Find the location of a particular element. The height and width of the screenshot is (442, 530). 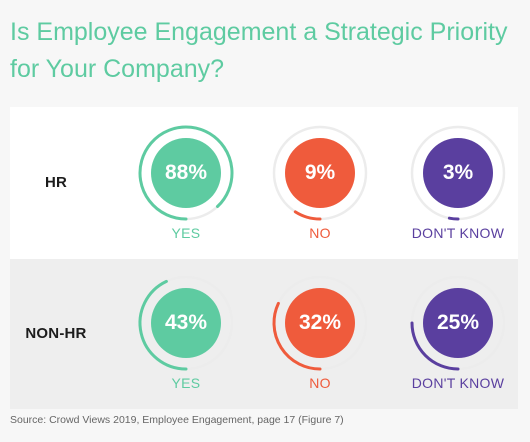

gauge-hr-dont-know: 3% DON'T KNOW is located at coordinates (458, 180).